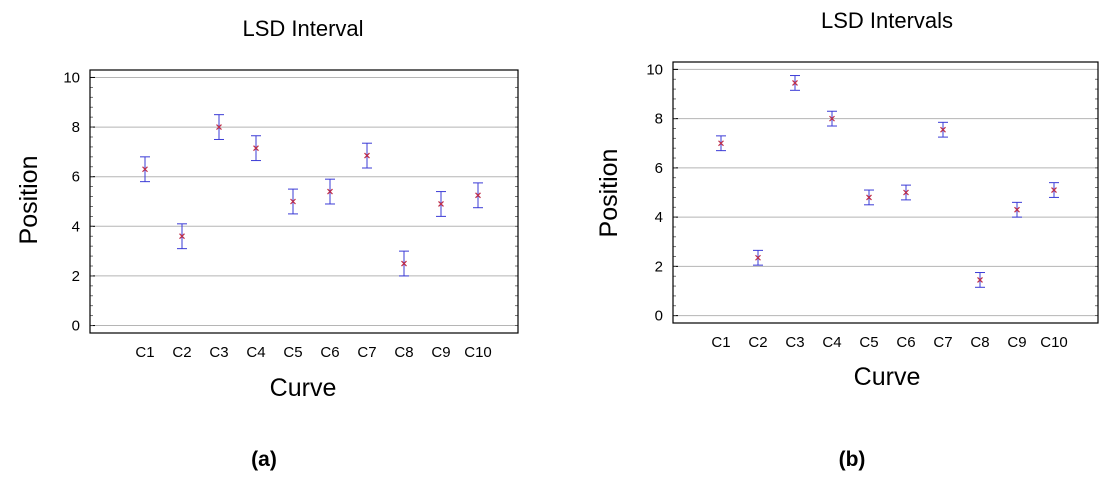 The height and width of the screenshot is (477, 1099). I want to click on y-tick-label-a: 4, so click(76, 226).